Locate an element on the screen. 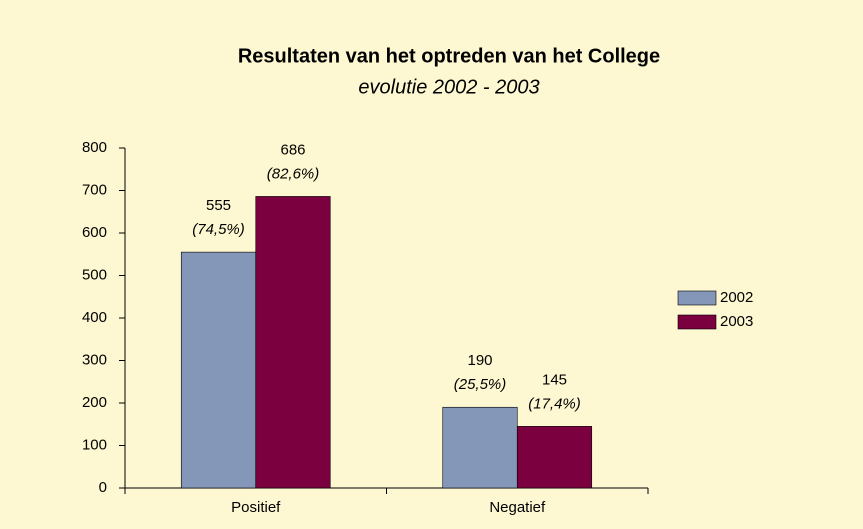 The height and width of the screenshot is (529, 863). value-label: 686 is located at coordinates (292, 149).